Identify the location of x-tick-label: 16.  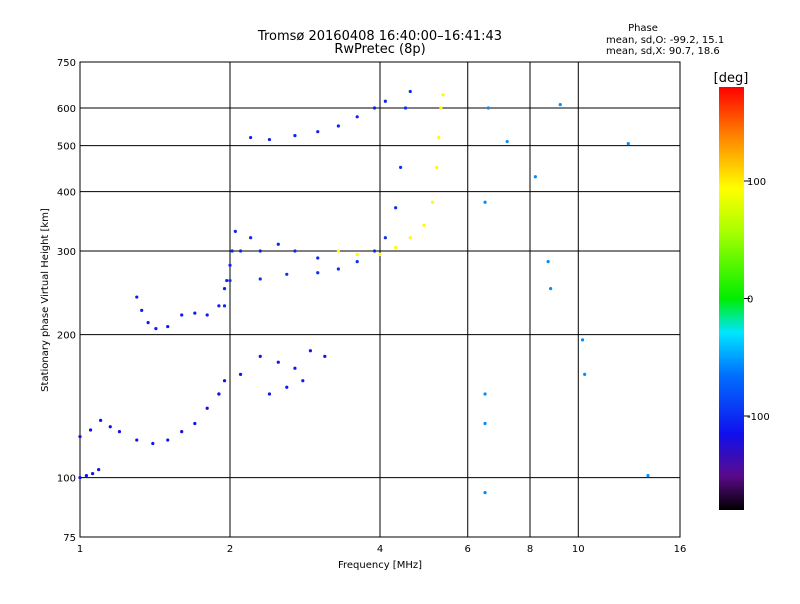
(680, 549).